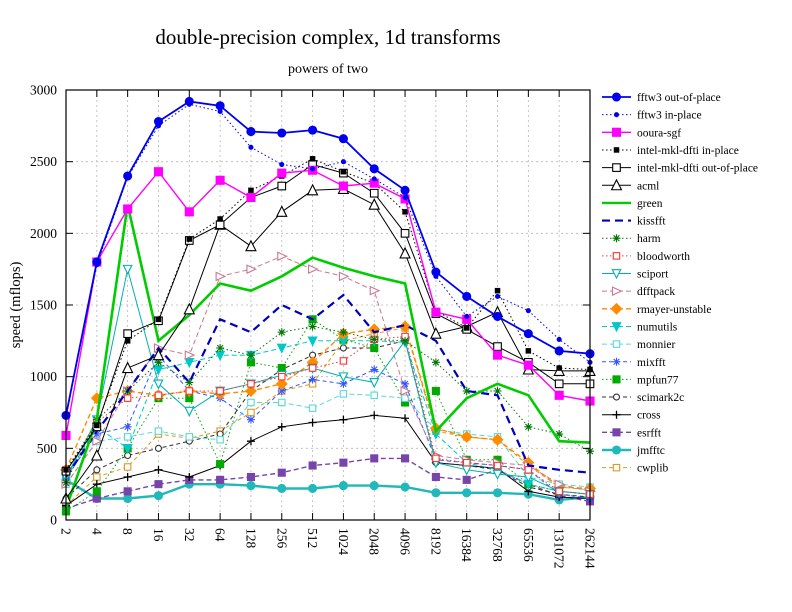  I want to click on legend-label: harm, so click(649, 239).